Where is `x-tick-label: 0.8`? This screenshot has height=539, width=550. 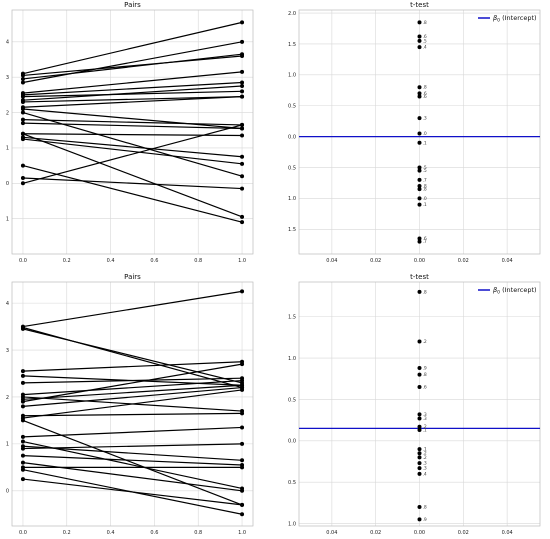
x-tick-label: 0.8 is located at coordinates (198, 261).